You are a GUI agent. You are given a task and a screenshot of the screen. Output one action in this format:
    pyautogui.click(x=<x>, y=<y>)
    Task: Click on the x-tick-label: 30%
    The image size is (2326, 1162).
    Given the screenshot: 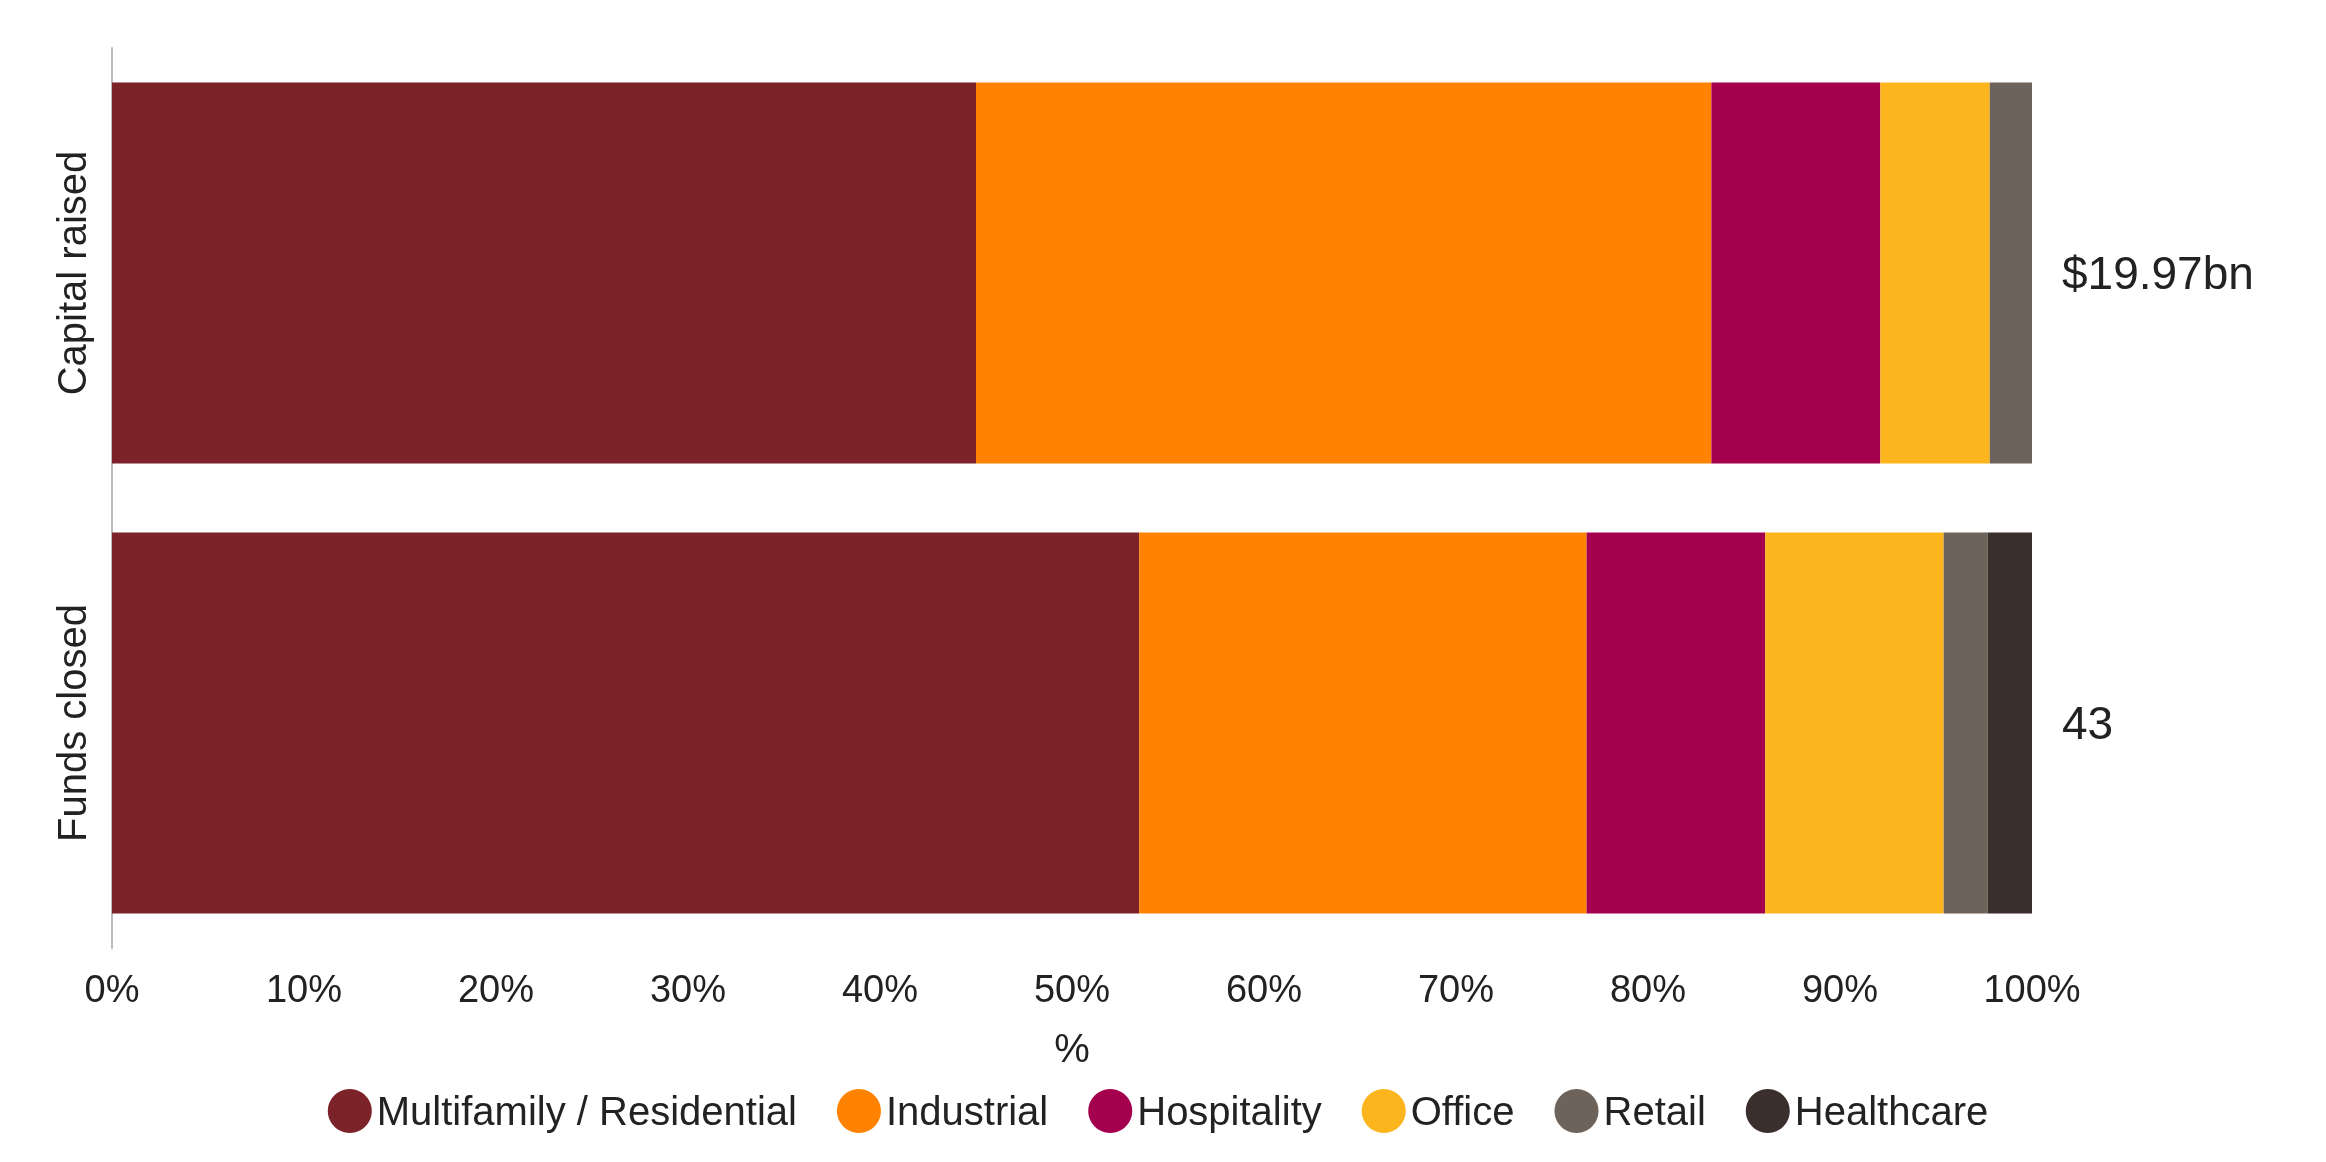 What is the action you would take?
    pyautogui.click(x=688, y=989)
    